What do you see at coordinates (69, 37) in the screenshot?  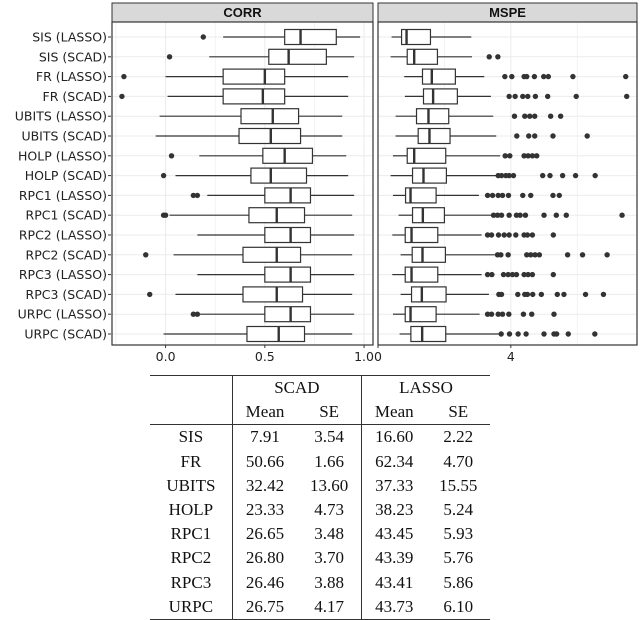 I see `category-label: SIS (LASSO)` at bounding box center [69, 37].